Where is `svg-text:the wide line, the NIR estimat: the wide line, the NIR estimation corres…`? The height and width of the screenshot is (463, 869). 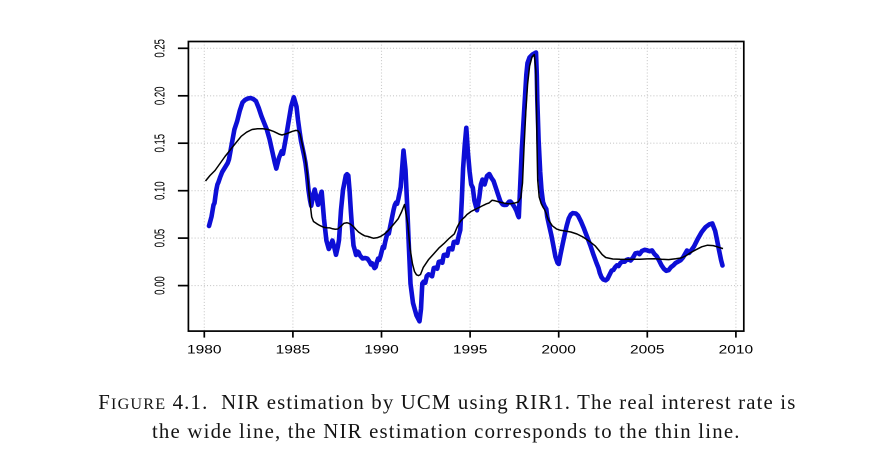
svg-text:the wide line, the NIR estimat: the wide line, the NIR estimation corres… is located at coordinates (445, 431).